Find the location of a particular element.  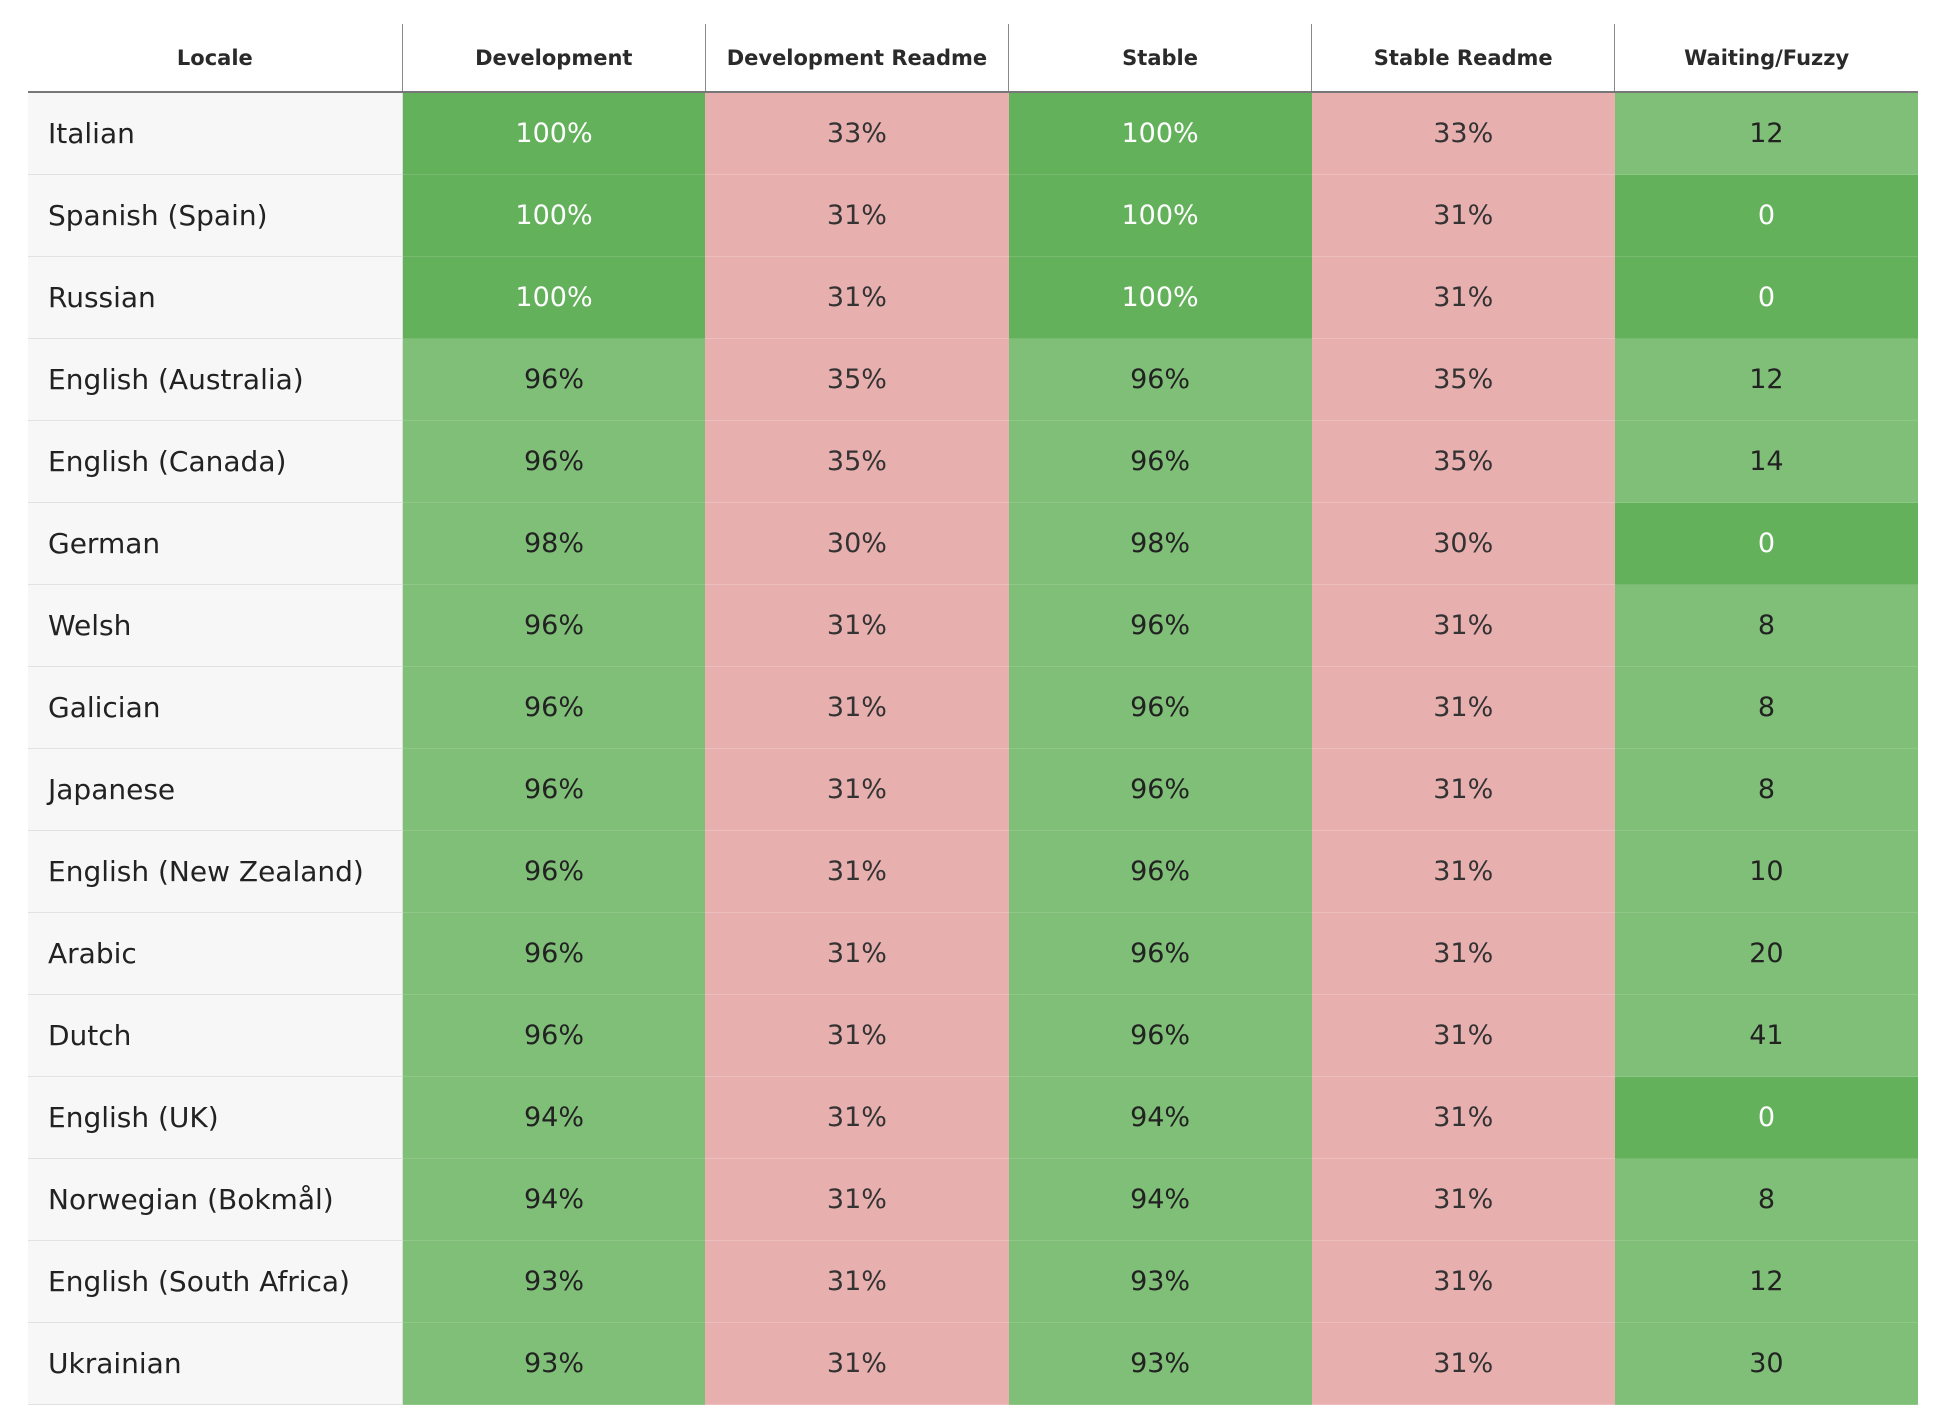

development-cell: 98% is located at coordinates (554, 543).